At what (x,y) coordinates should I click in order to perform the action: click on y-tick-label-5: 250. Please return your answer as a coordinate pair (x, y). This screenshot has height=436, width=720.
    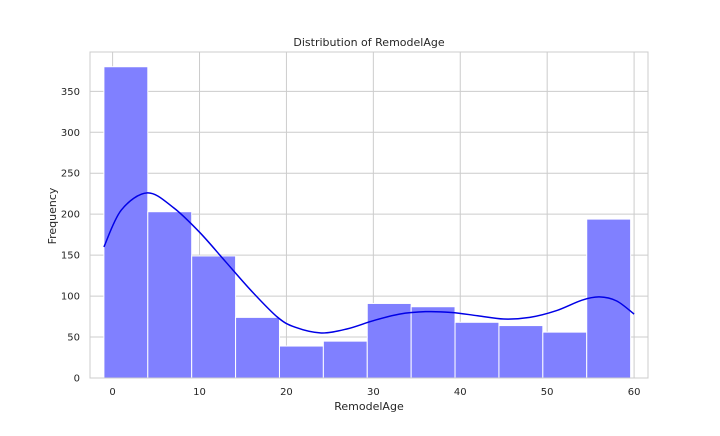
    Looking at the image, I should click on (70, 174).